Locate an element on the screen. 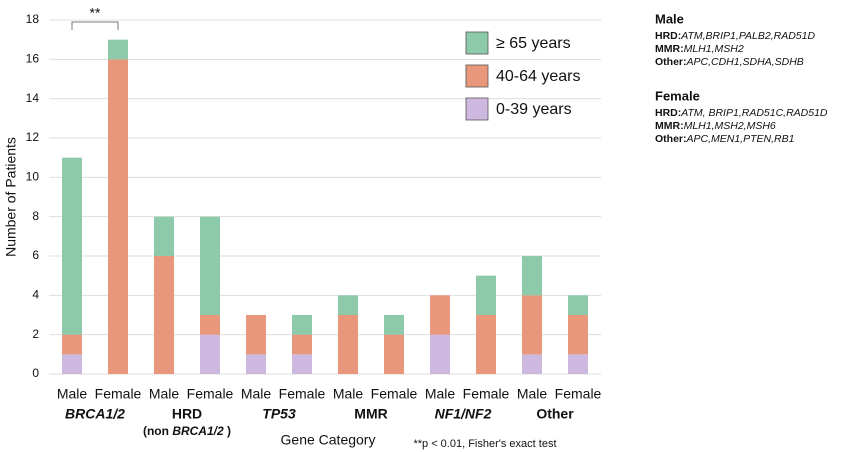  note-row: HRD:ATM, BRIP1,RAD51C,RAD51D is located at coordinates (741, 113).